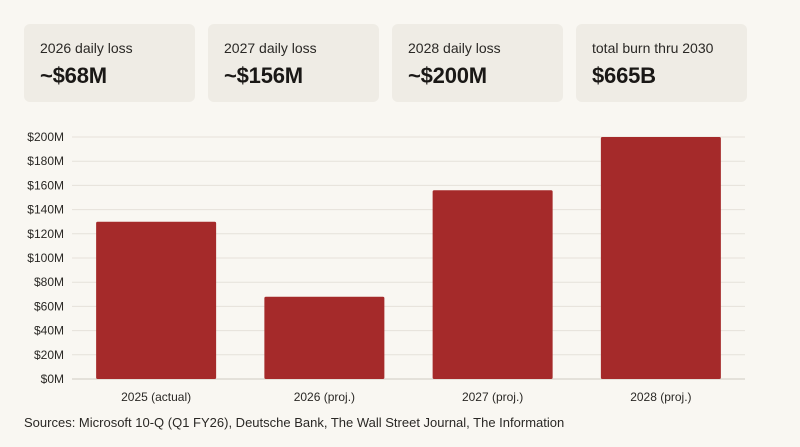 This screenshot has height=447, width=800. I want to click on x-tick-label: 2025 (actual), so click(156, 397).